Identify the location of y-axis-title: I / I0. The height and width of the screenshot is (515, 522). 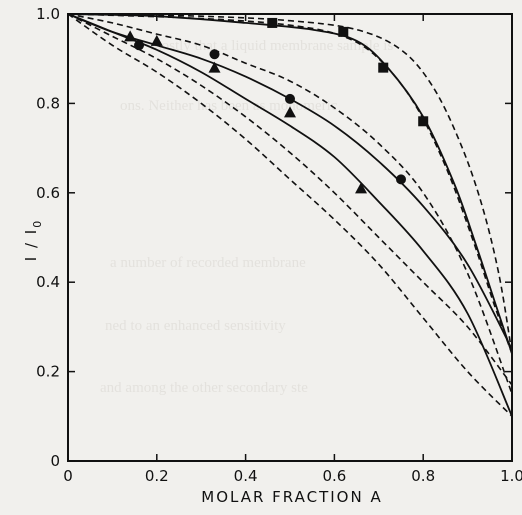
(33, 240).